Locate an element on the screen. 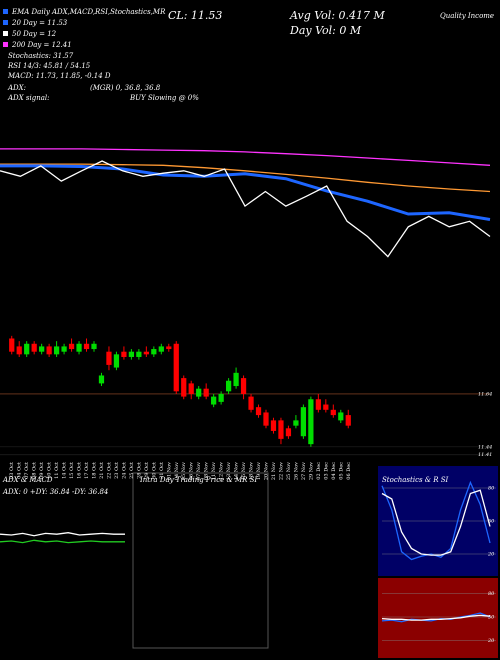 This screenshot has width=500, height=660. avg-volume: Avg Vol: 0.417 M is located at coordinates (337, 15).